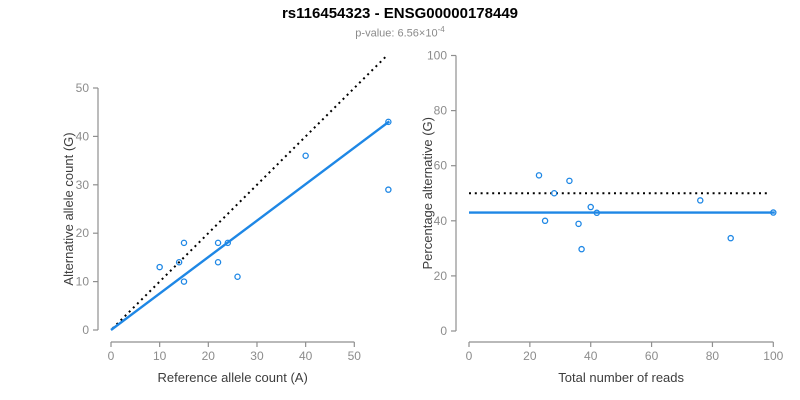 The width and height of the screenshot is (800, 400). I want to click on y-axis-title: Alternative allele count (G), so click(68, 208).